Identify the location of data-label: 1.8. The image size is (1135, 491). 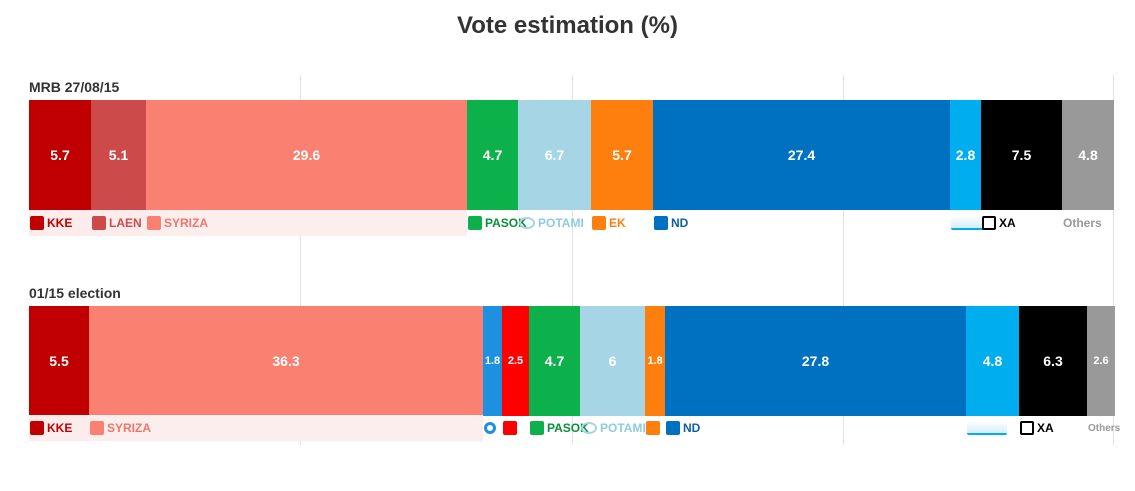
(492, 361).